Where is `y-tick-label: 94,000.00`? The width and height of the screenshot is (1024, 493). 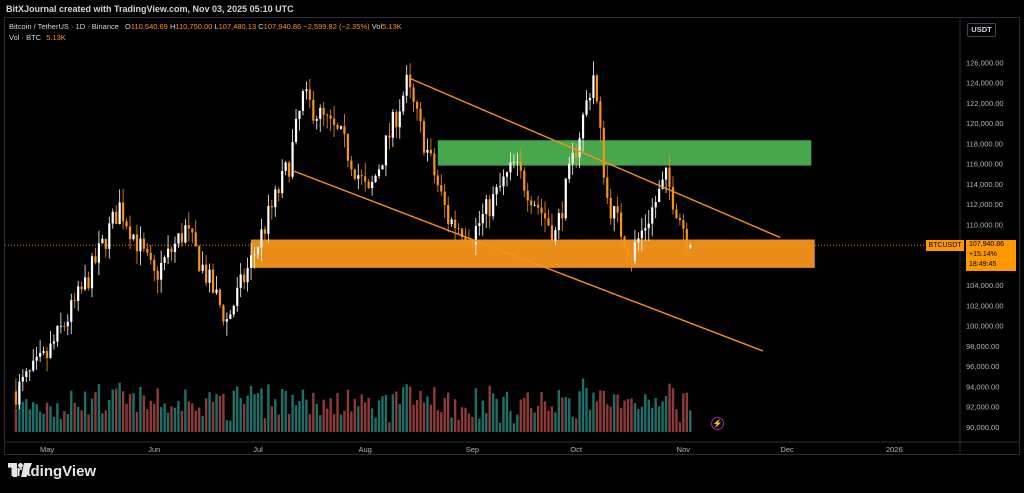 y-tick-label: 94,000.00 is located at coordinates (982, 386).